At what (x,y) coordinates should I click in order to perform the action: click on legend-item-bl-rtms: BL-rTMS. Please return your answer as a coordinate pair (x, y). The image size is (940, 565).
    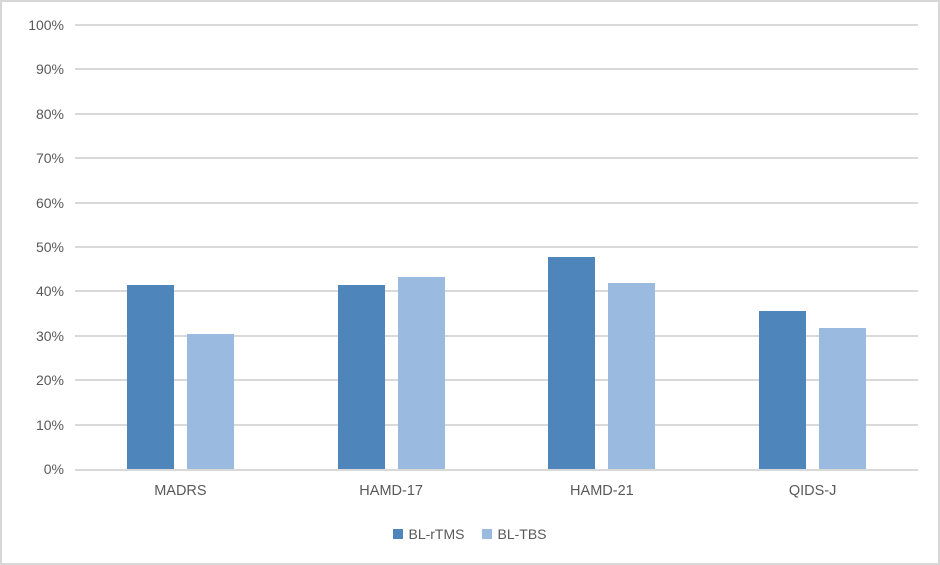
    Looking at the image, I should click on (428, 534).